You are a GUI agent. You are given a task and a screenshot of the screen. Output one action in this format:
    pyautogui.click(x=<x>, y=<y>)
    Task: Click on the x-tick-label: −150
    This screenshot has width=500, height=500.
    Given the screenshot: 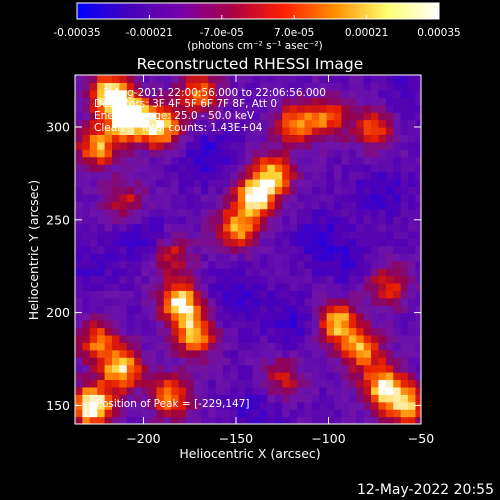 What is the action you would take?
    pyautogui.click(x=236, y=438)
    